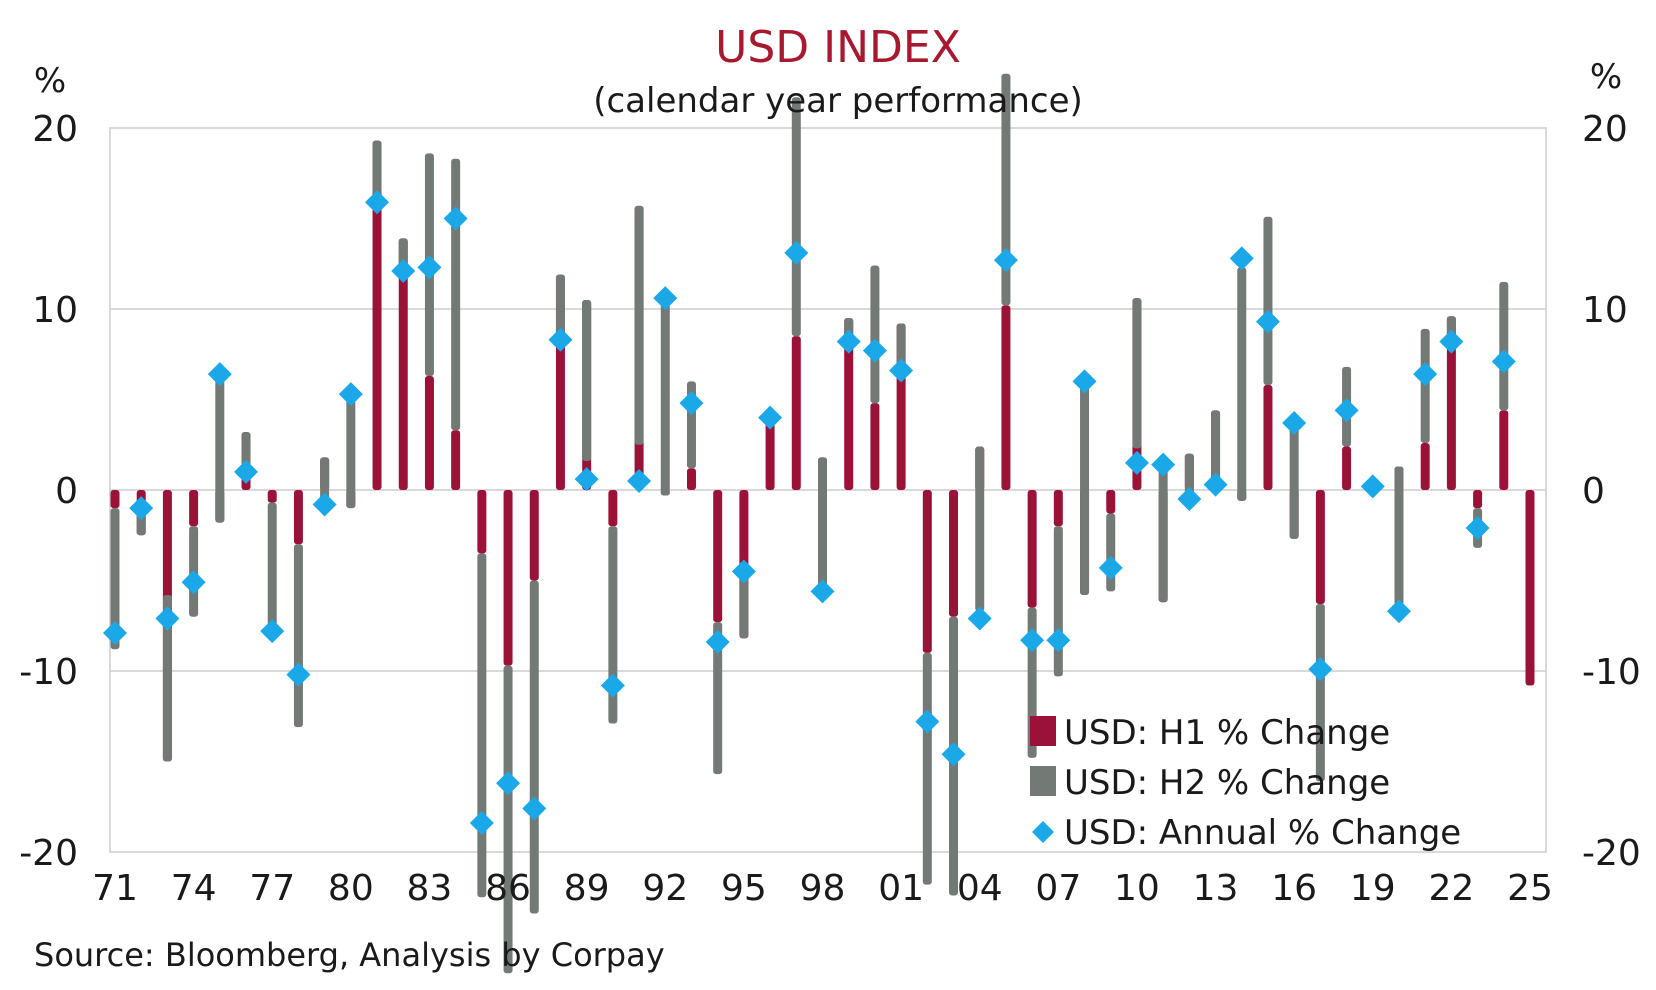  What do you see at coordinates (48, 853) in the screenshot?
I see `y-tick-label-left: -20` at bounding box center [48, 853].